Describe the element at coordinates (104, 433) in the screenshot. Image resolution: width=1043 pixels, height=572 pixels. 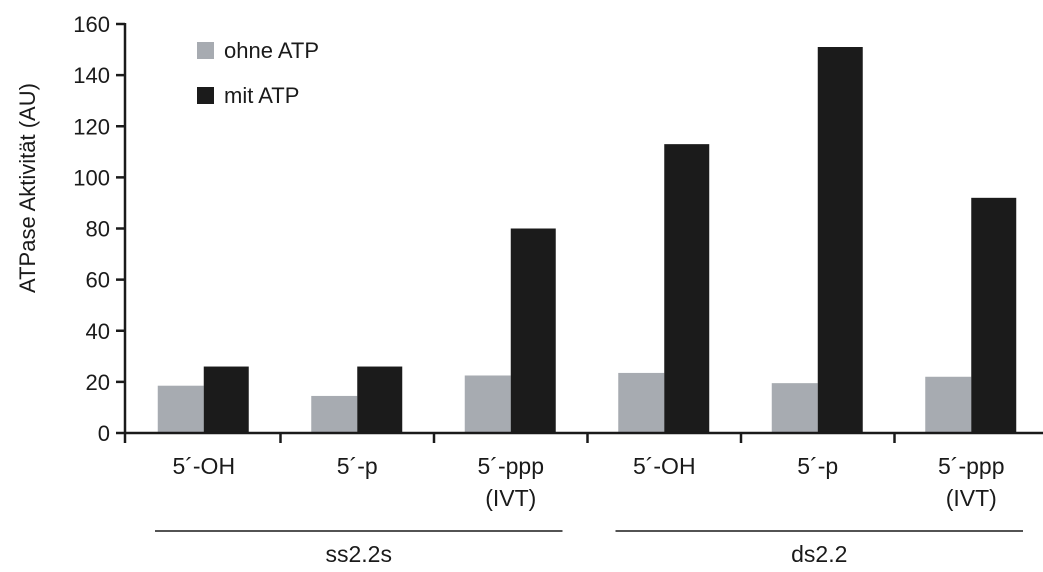
I see `y-tick-label: 0` at that location.